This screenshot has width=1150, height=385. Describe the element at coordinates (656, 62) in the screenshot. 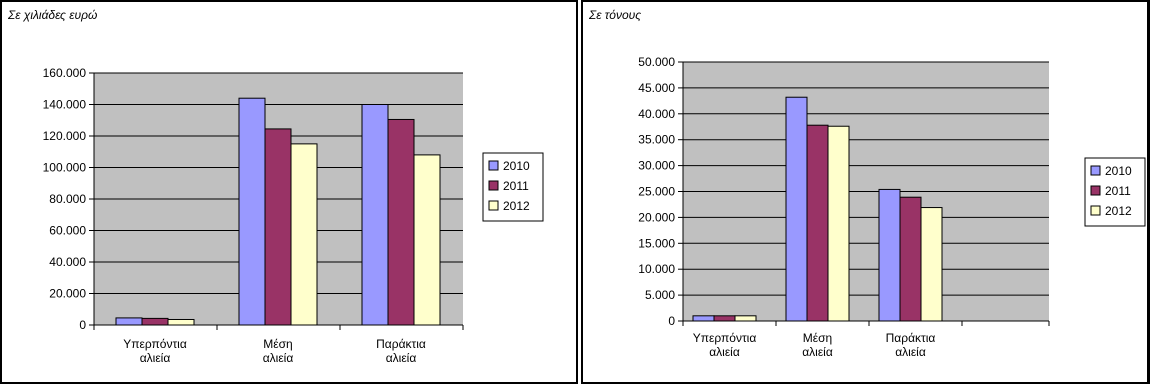

I see `y-tick-label: 50.000` at that location.